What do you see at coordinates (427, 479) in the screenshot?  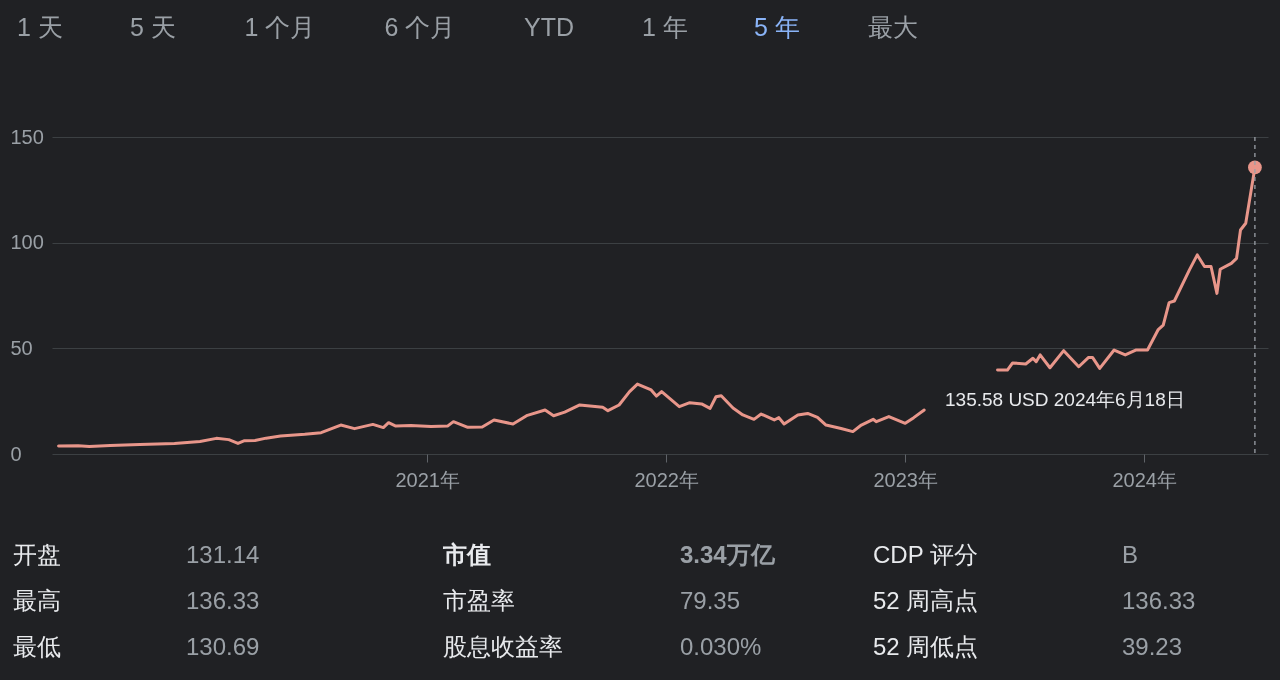 I see `x-tick-label: 2021年` at bounding box center [427, 479].